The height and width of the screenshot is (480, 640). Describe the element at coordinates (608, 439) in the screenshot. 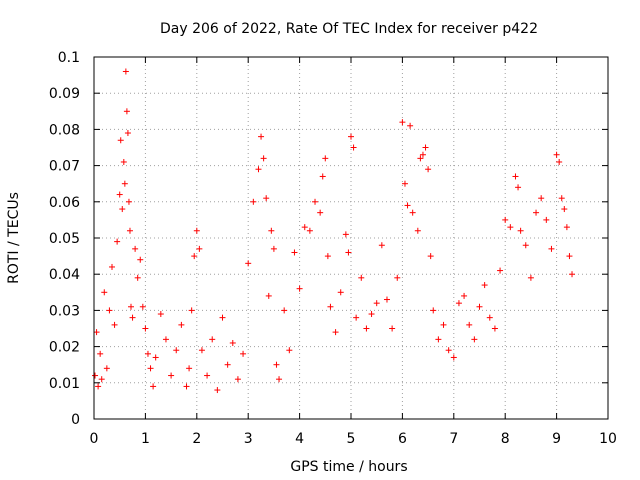

I see `x-tick-label: 10` at that location.